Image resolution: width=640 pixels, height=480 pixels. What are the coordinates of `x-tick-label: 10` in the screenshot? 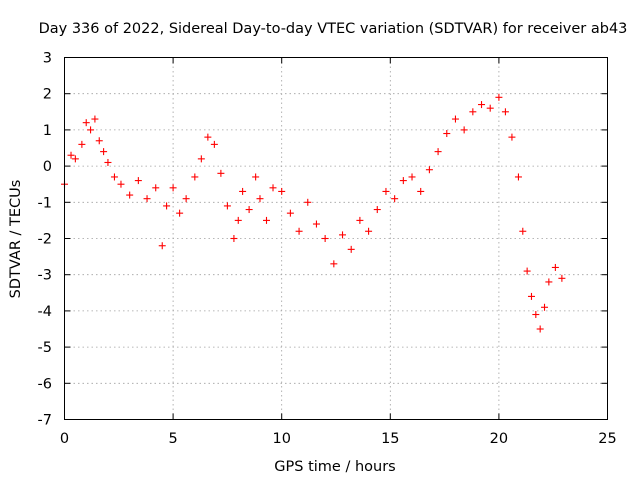 It's located at (281, 439).